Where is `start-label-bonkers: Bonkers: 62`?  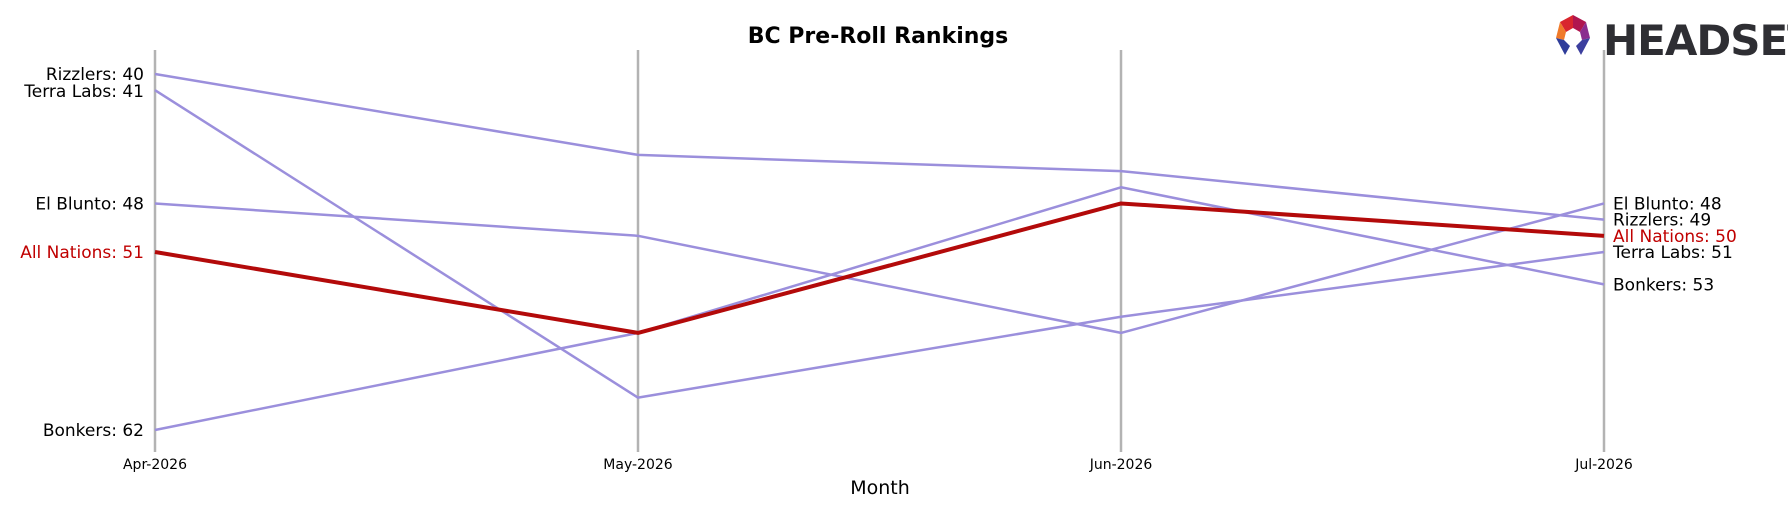
start-label-bonkers: Bonkers: 62 is located at coordinates (93, 431).